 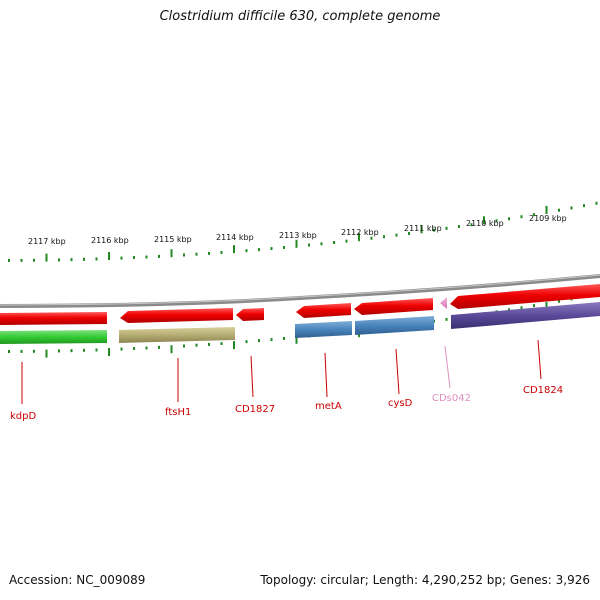 I want to click on gene-label-meta: metA, so click(x=328, y=406).